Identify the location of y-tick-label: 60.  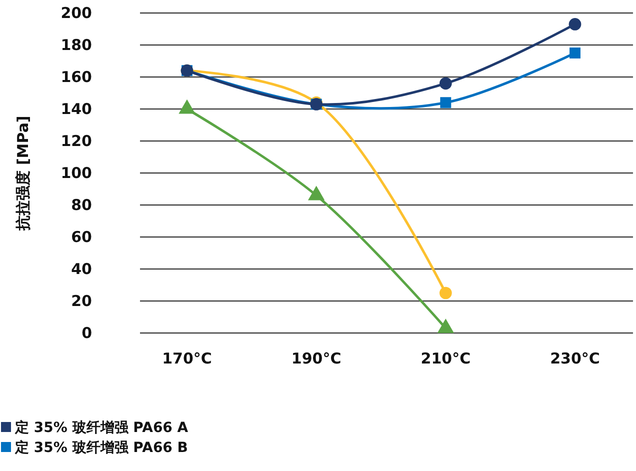
(81, 237).